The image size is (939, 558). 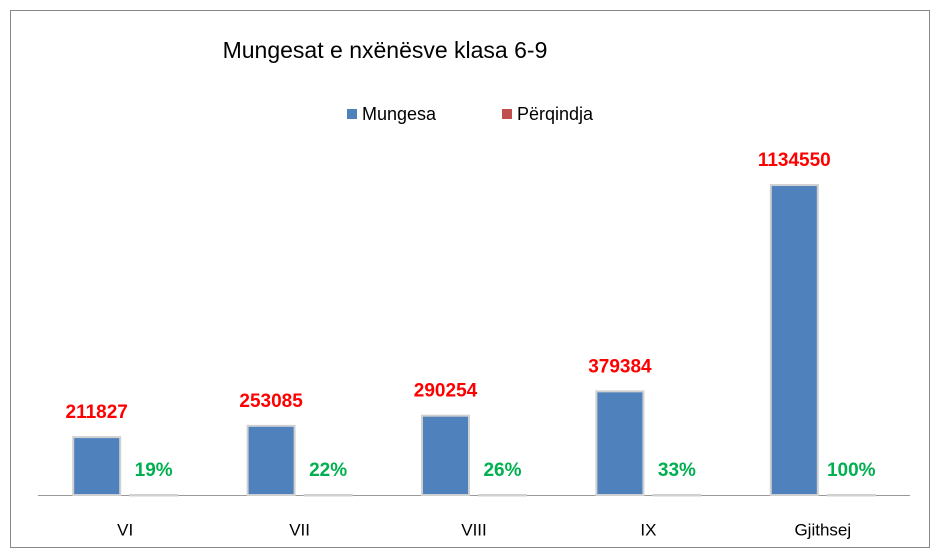 I want to click on data-label: 290254, so click(x=446, y=391).